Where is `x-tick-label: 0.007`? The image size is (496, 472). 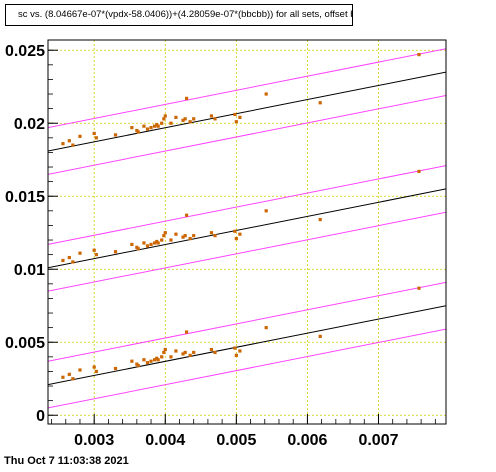
x-tick-label: 0.007 is located at coordinates (378, 440).